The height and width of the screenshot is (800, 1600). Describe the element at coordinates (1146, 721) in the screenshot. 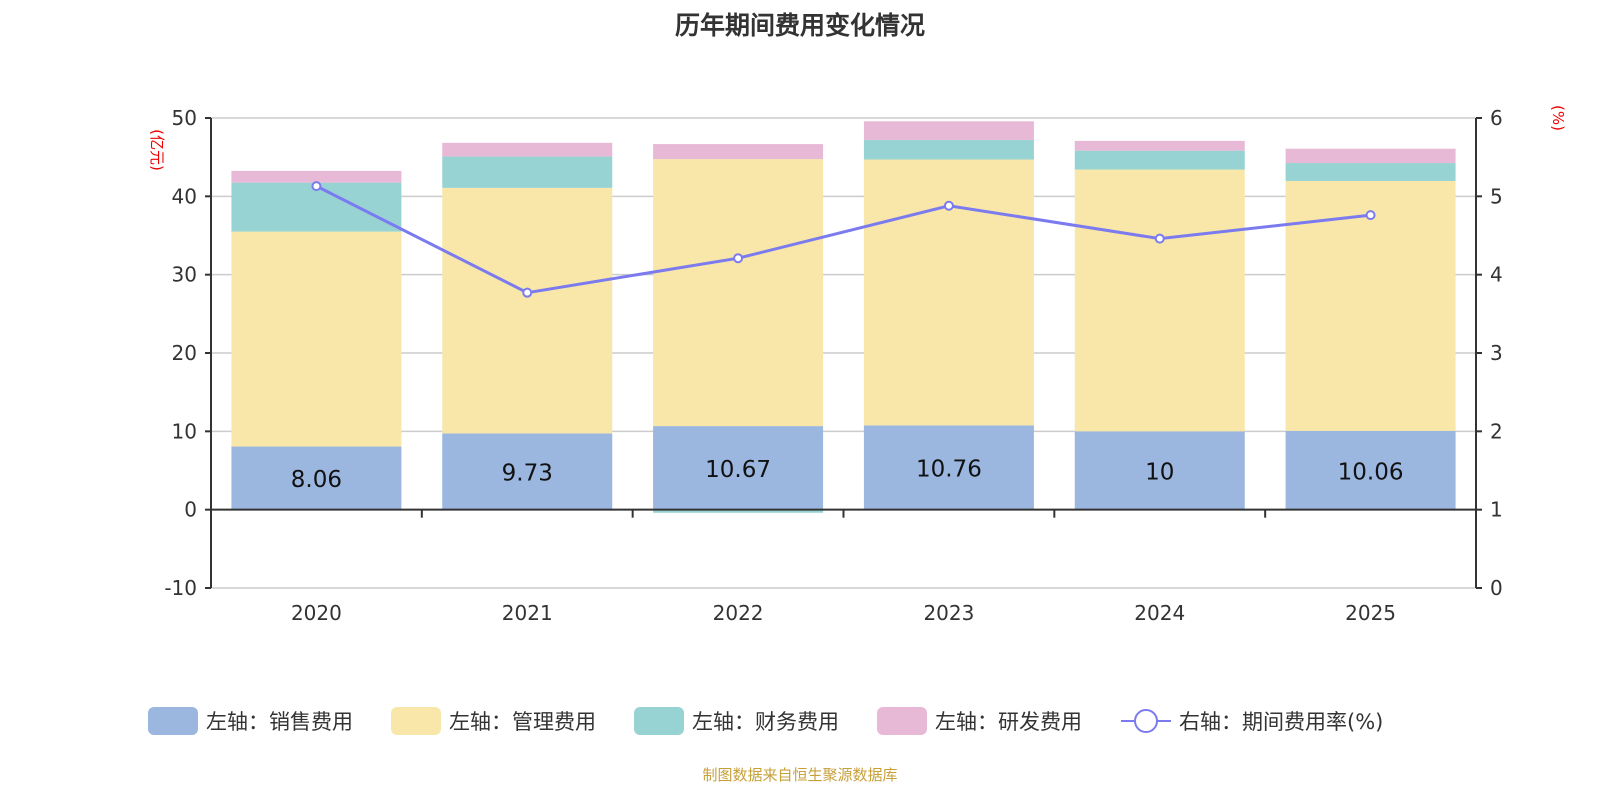

I see `legend-marker-icon` at that location.